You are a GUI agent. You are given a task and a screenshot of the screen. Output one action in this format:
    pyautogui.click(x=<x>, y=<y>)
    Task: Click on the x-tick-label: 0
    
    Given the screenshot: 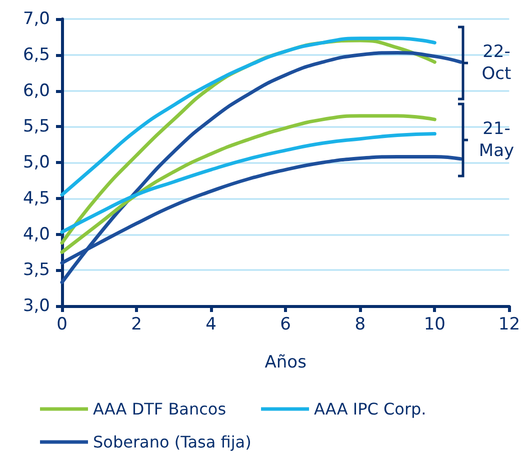 What is the action you would take?
    pyautogui.click(x=62, y=324)
    